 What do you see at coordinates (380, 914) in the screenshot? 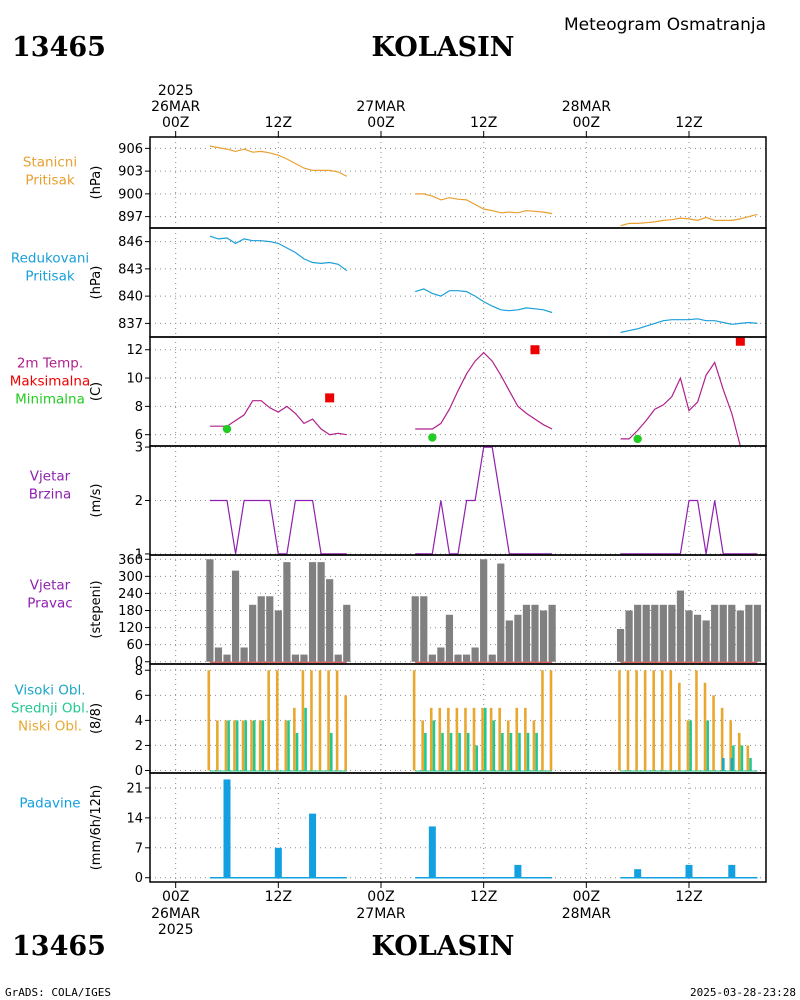
I see `bottom-date-label: 27MAR` at bounding box center [380, 914].